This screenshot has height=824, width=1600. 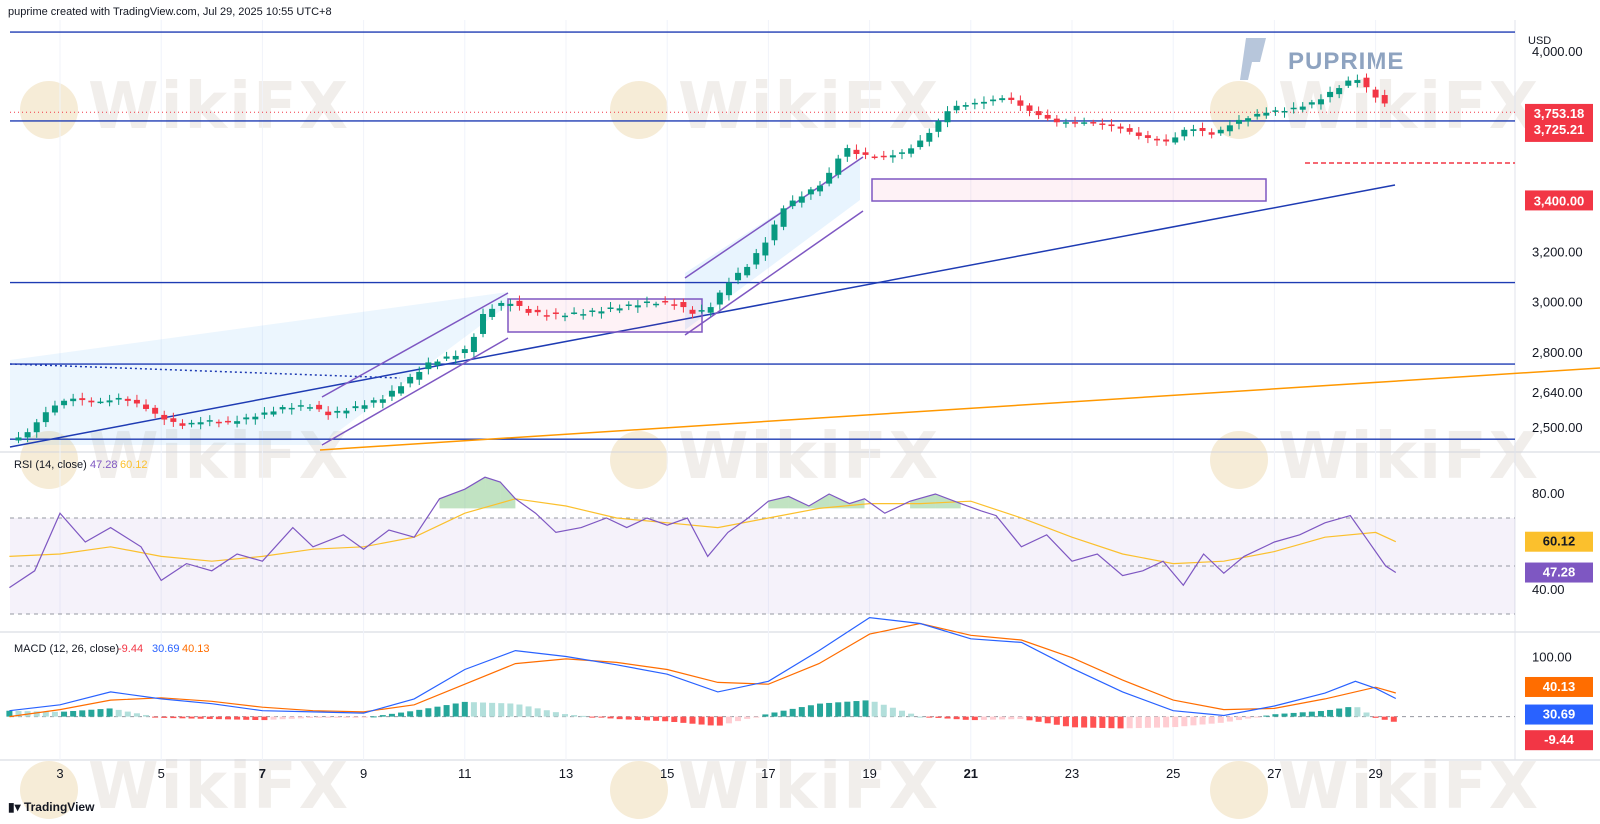 I want to click on macd-tick-label: 100.00, so click(x=1552, y=657).